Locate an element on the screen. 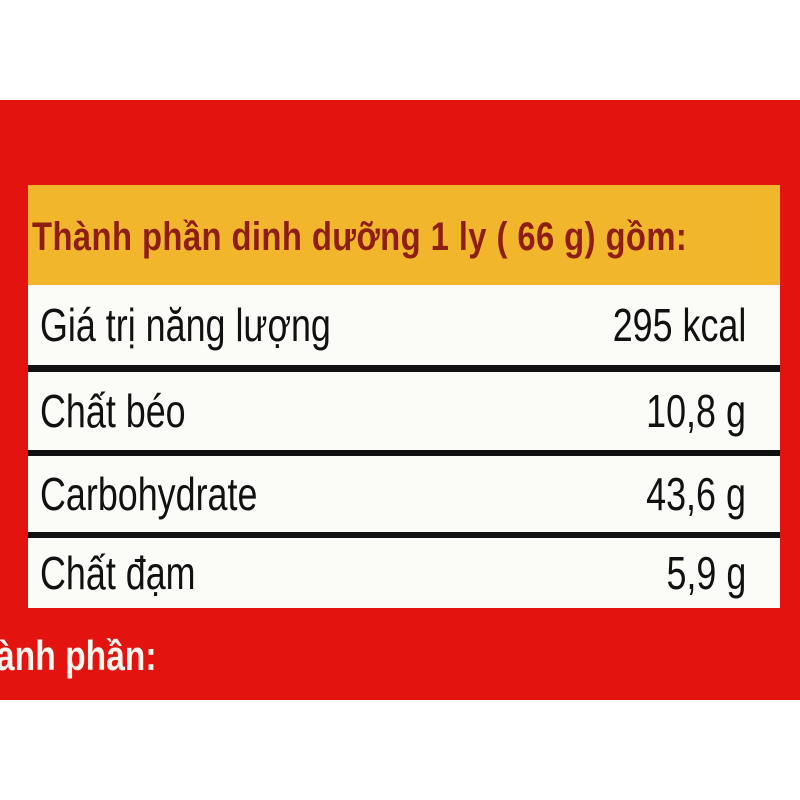  nutrition-row-protein: Chất đạm 5,9 g is located at coordinates (404, 573).